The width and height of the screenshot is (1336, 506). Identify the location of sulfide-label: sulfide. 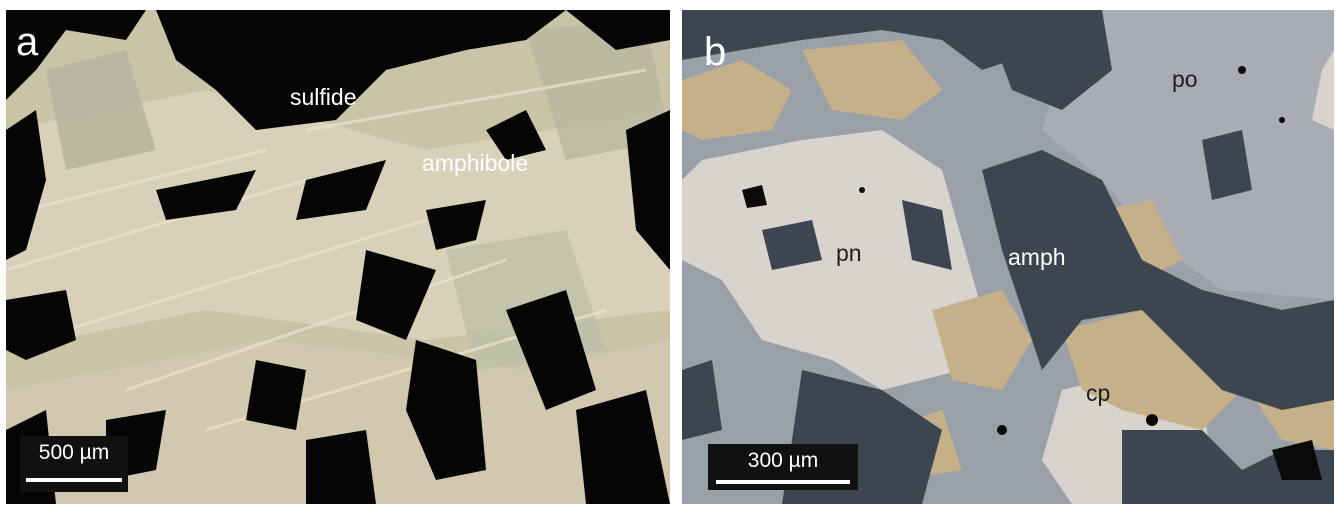
(323, 97).